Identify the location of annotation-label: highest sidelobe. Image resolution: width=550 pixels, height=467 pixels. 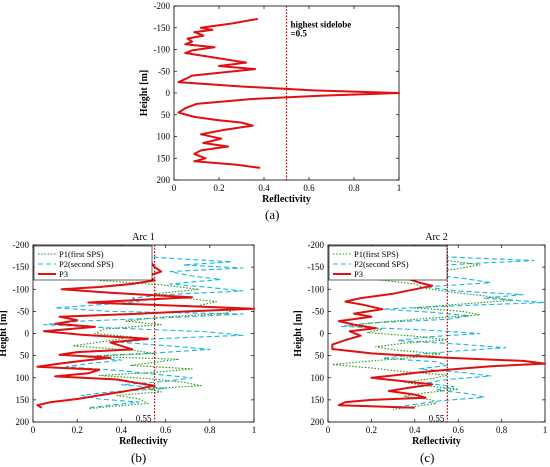
(321, 25).